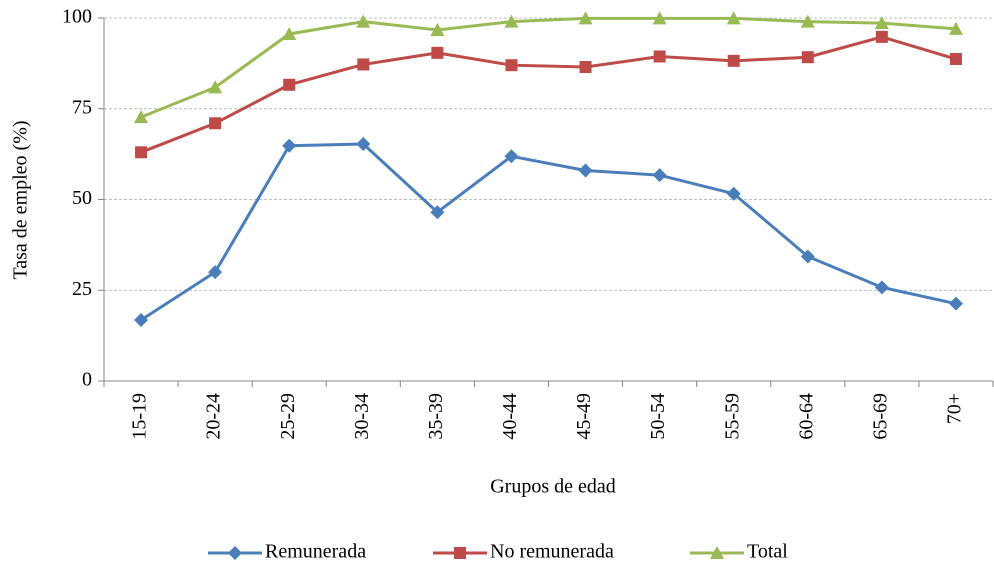 The image size is (994, 571). I want to click on x-tick-label: 35-39, so click(436, 416).